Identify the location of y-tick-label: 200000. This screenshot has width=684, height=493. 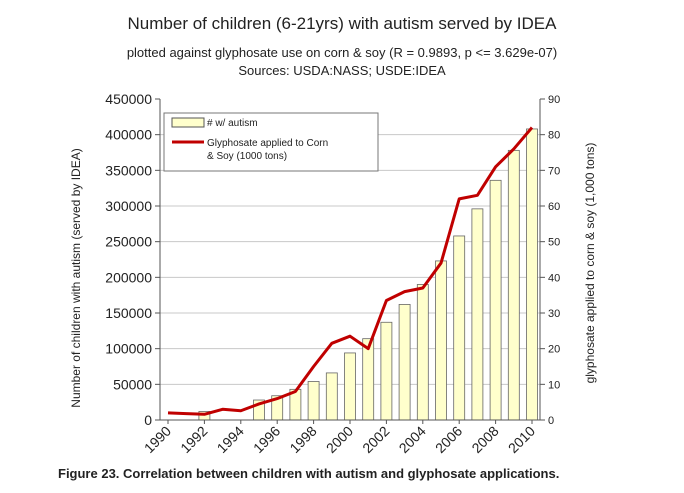
(128, 277).